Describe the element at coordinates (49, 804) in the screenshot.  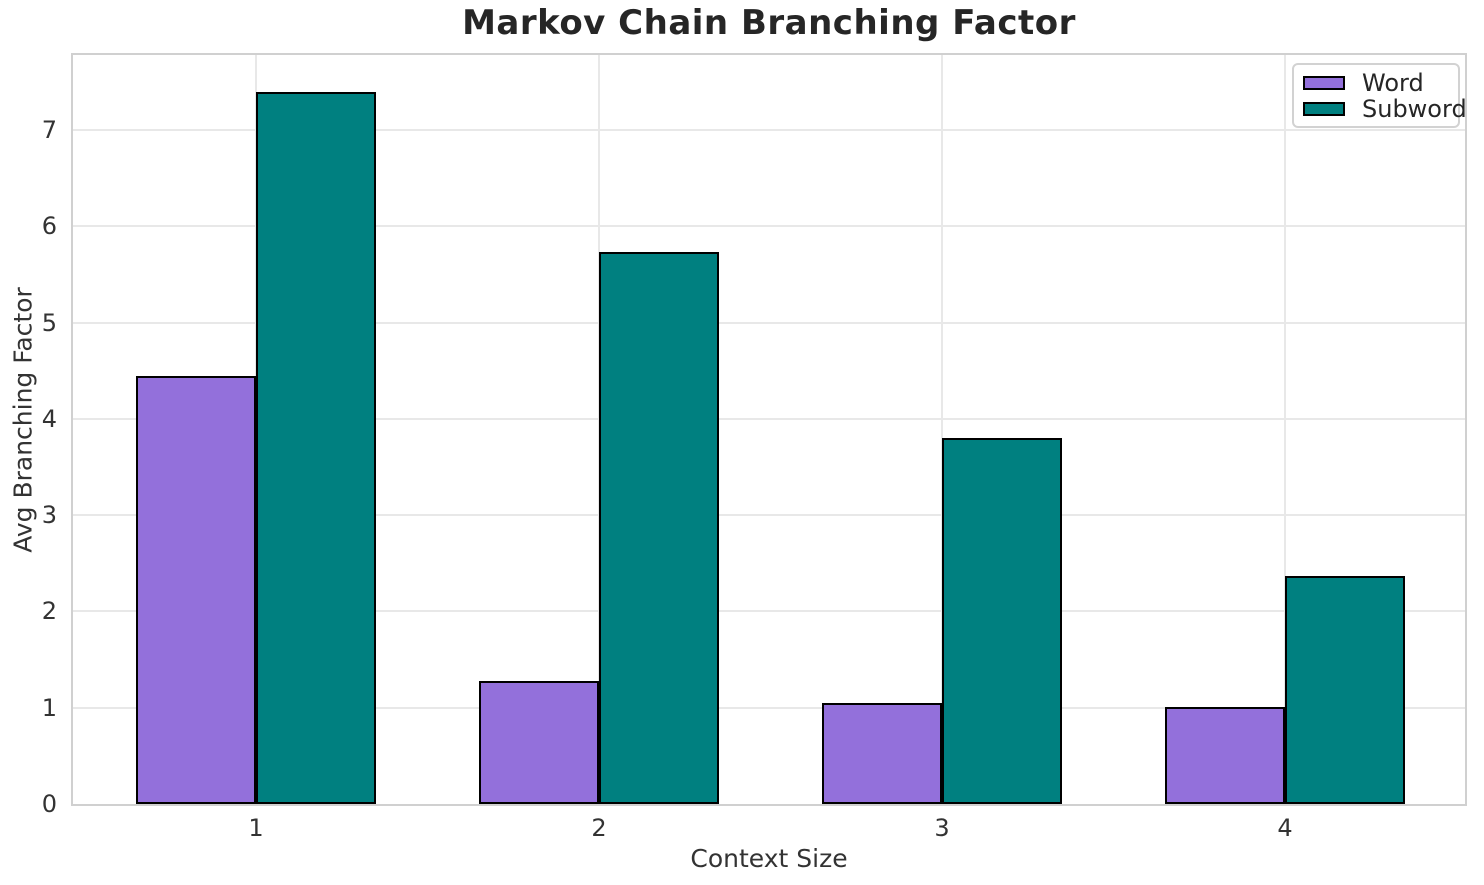
I see `y-tick-label-0: 0` at that location.